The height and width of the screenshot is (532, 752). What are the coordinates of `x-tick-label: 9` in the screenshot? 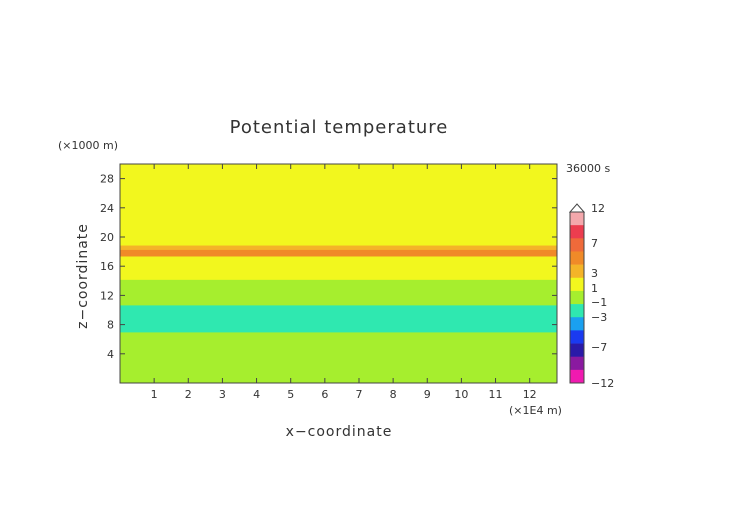 It's located at (427, 394).